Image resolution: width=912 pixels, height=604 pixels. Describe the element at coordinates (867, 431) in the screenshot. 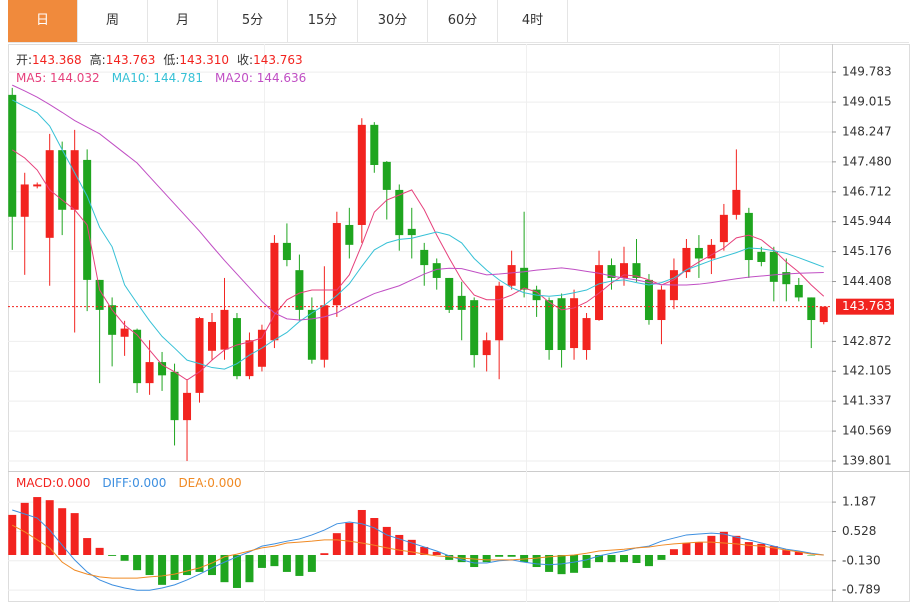

I see `y-tick-label: 140.569` at that location.